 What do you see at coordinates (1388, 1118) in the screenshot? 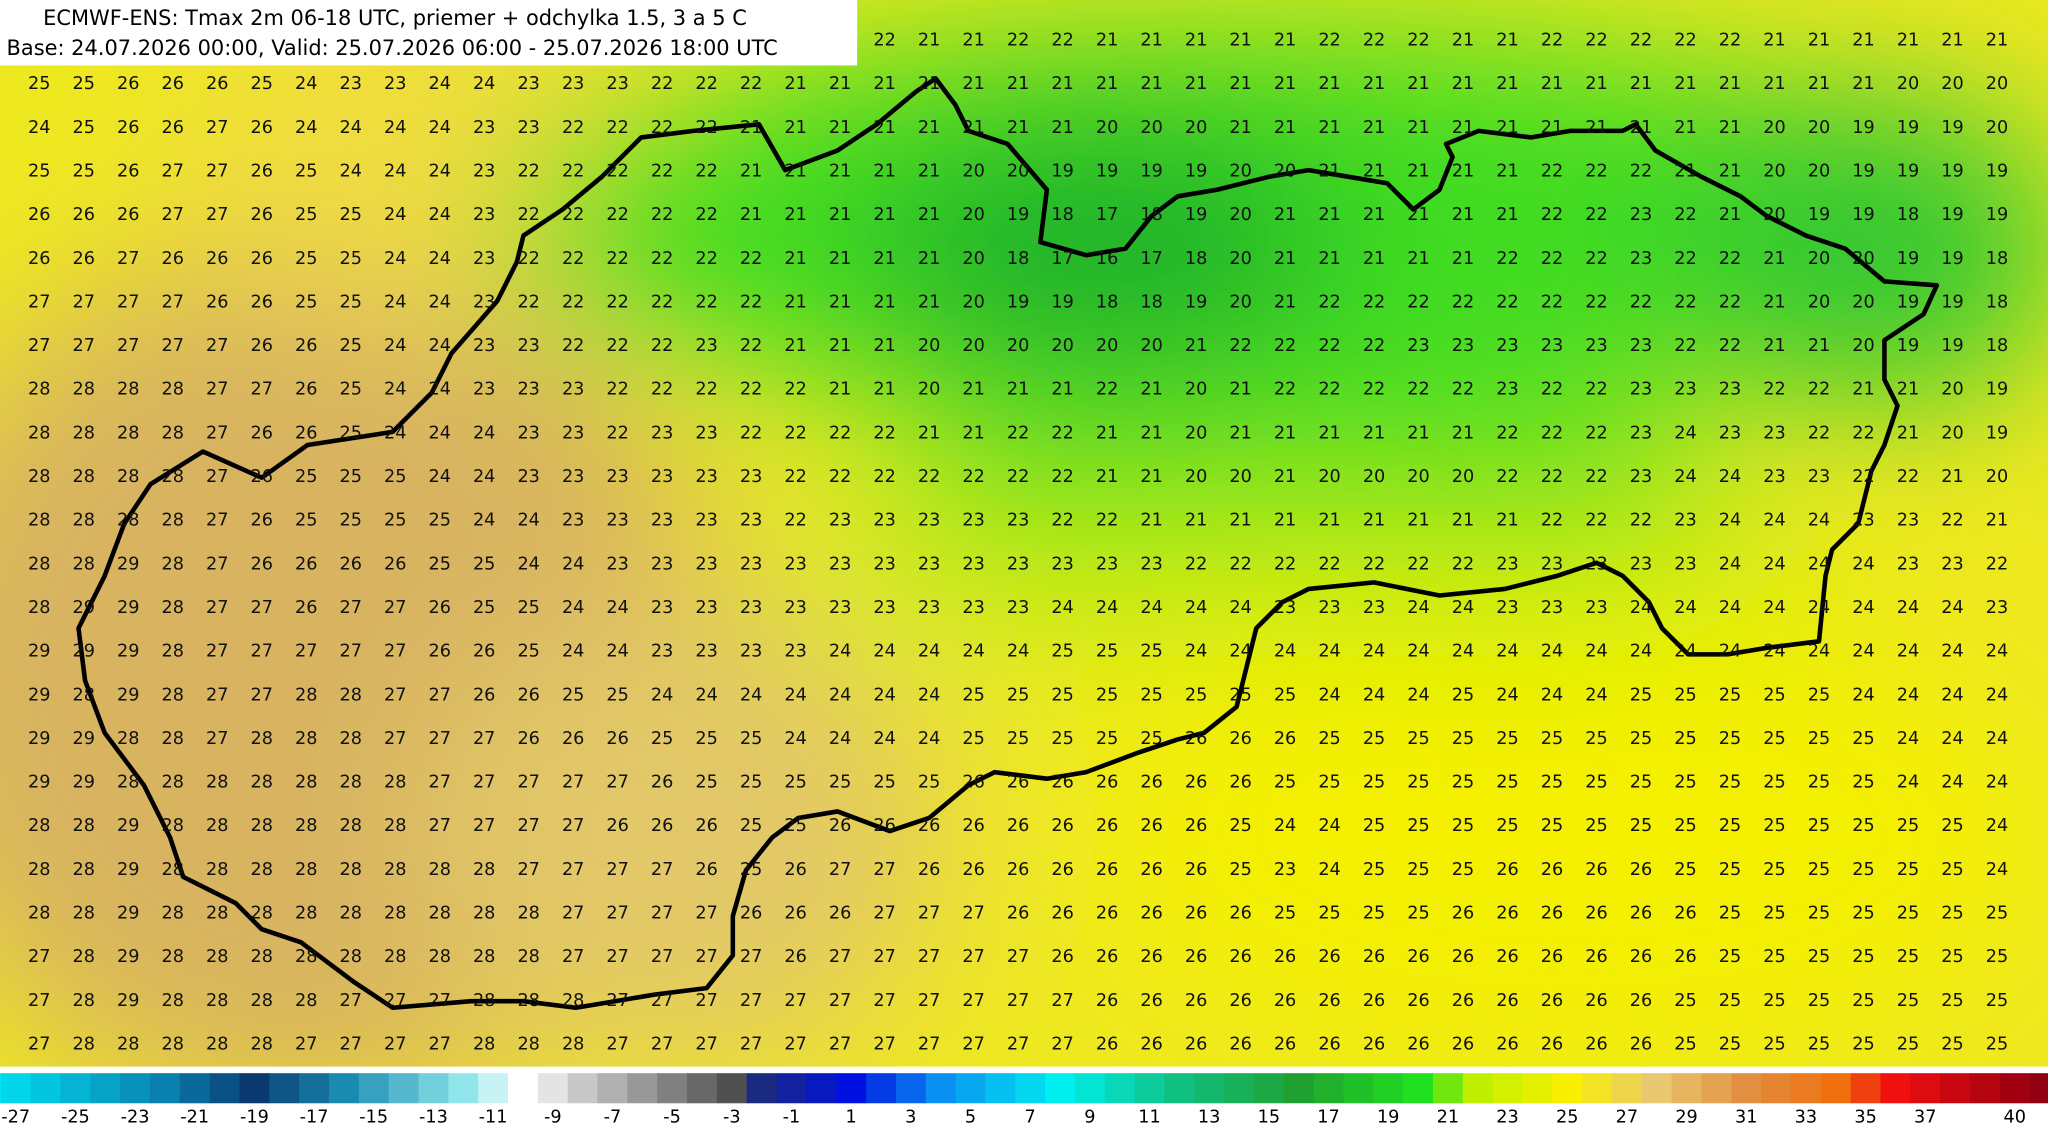
I see `colorbar-label: 19` at bounding box center [1388, 1118].